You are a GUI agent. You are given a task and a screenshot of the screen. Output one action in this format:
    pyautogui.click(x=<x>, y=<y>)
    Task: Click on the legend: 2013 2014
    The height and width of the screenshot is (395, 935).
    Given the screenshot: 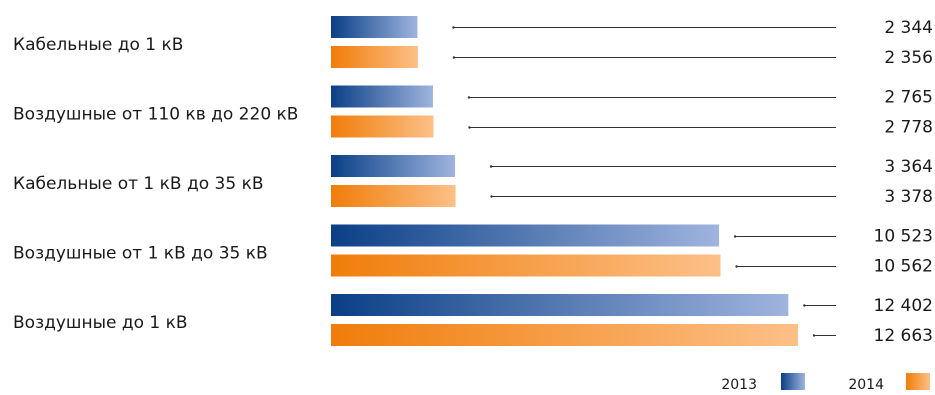 What is the action you would take?
    pyautogui.click(x=825, y=383)
    